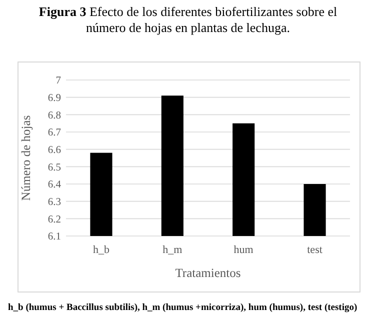 The height and width of the screenshot is (334, 376). I want to click on chart-title: Figura 3 Efecto de los diferentes biofertilizantes sobre el número de hojas en plantas de lechuga., so click(188, 19).